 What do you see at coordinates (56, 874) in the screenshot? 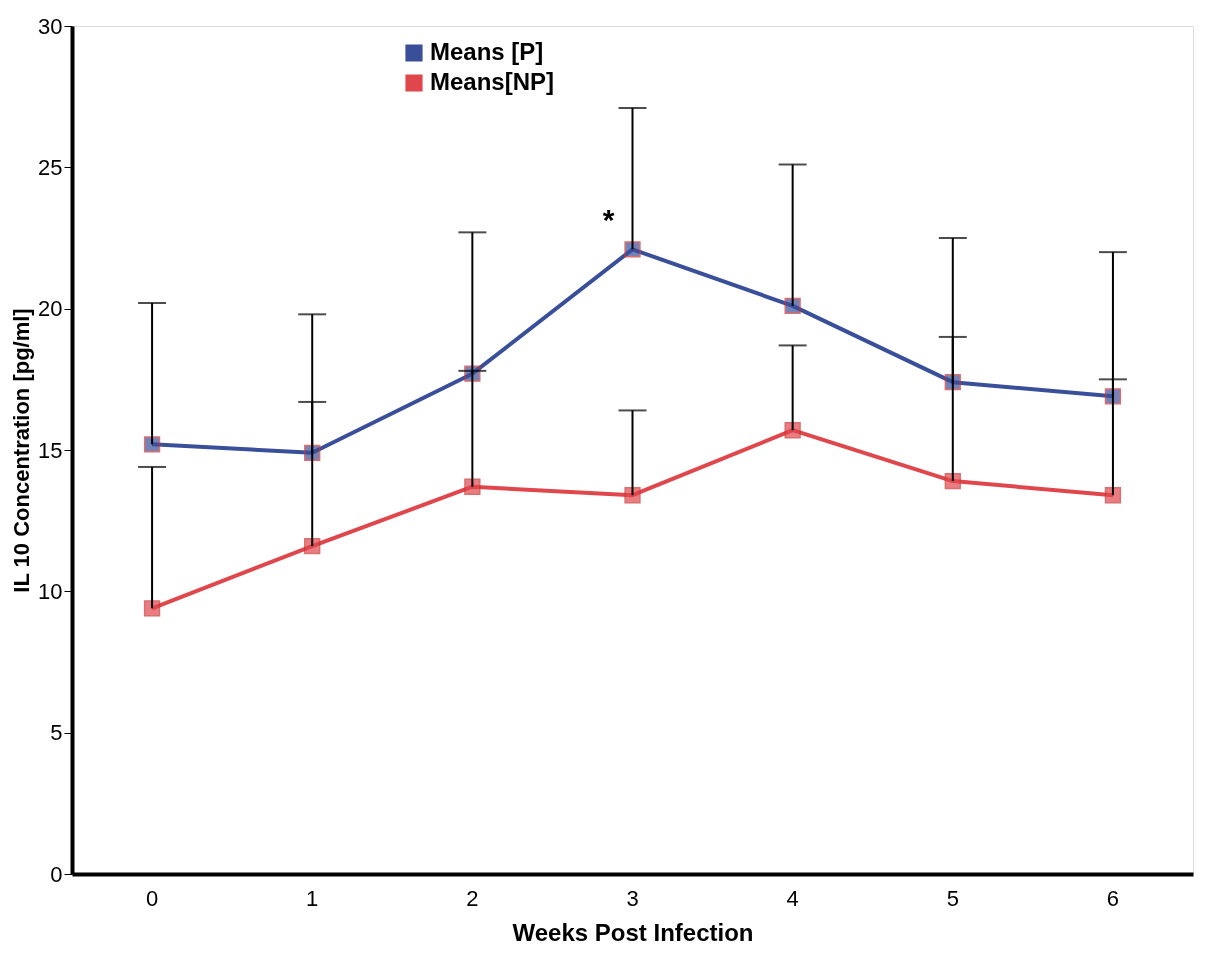
I see `y-tick-label: 0` at bounding box center [56, 874].